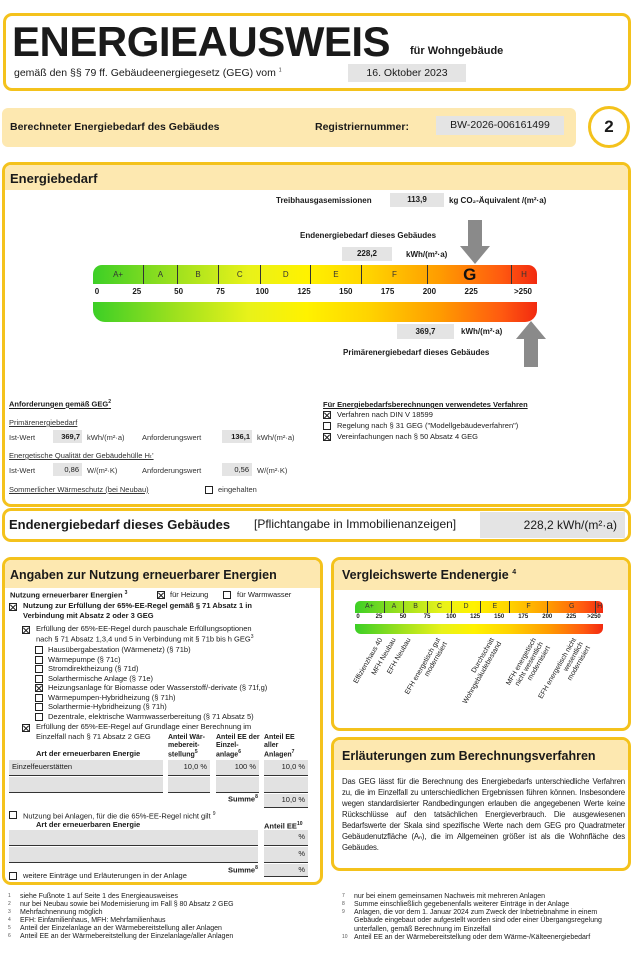 The width and height of the screenshot is (634, 960). I want to click on more-entries-checkbox, so click(13, 876).